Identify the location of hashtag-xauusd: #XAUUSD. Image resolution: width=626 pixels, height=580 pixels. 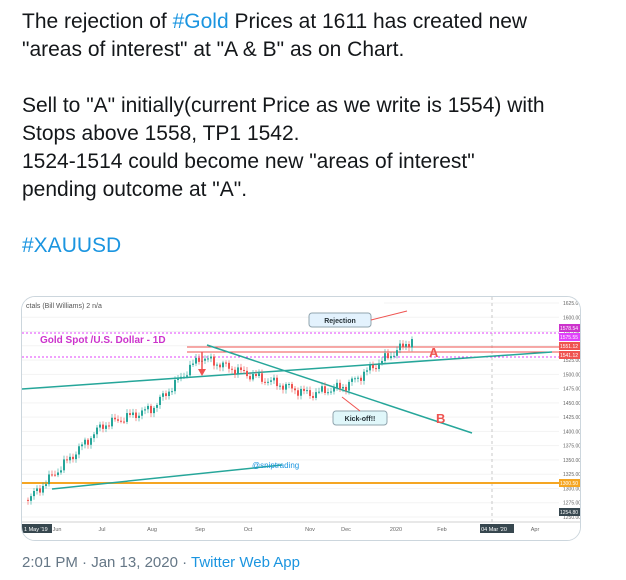
(72, 245).